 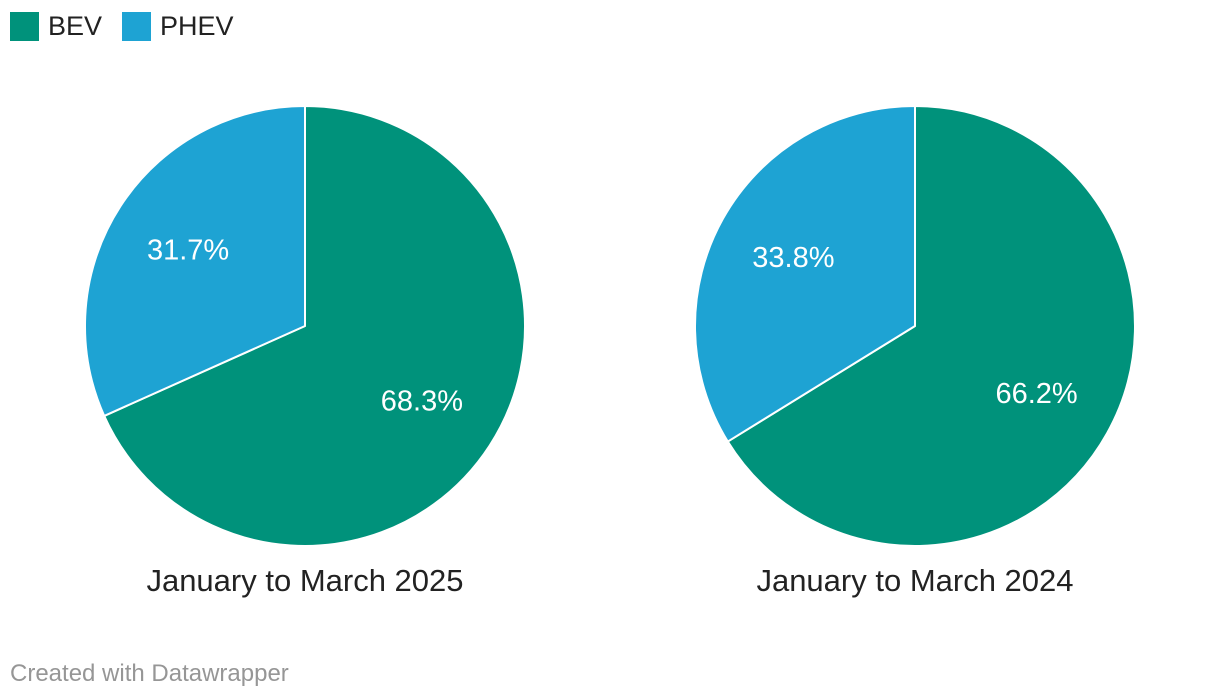 I want to click on legend-label-phev: PHEV, so click(x=197, y=26).